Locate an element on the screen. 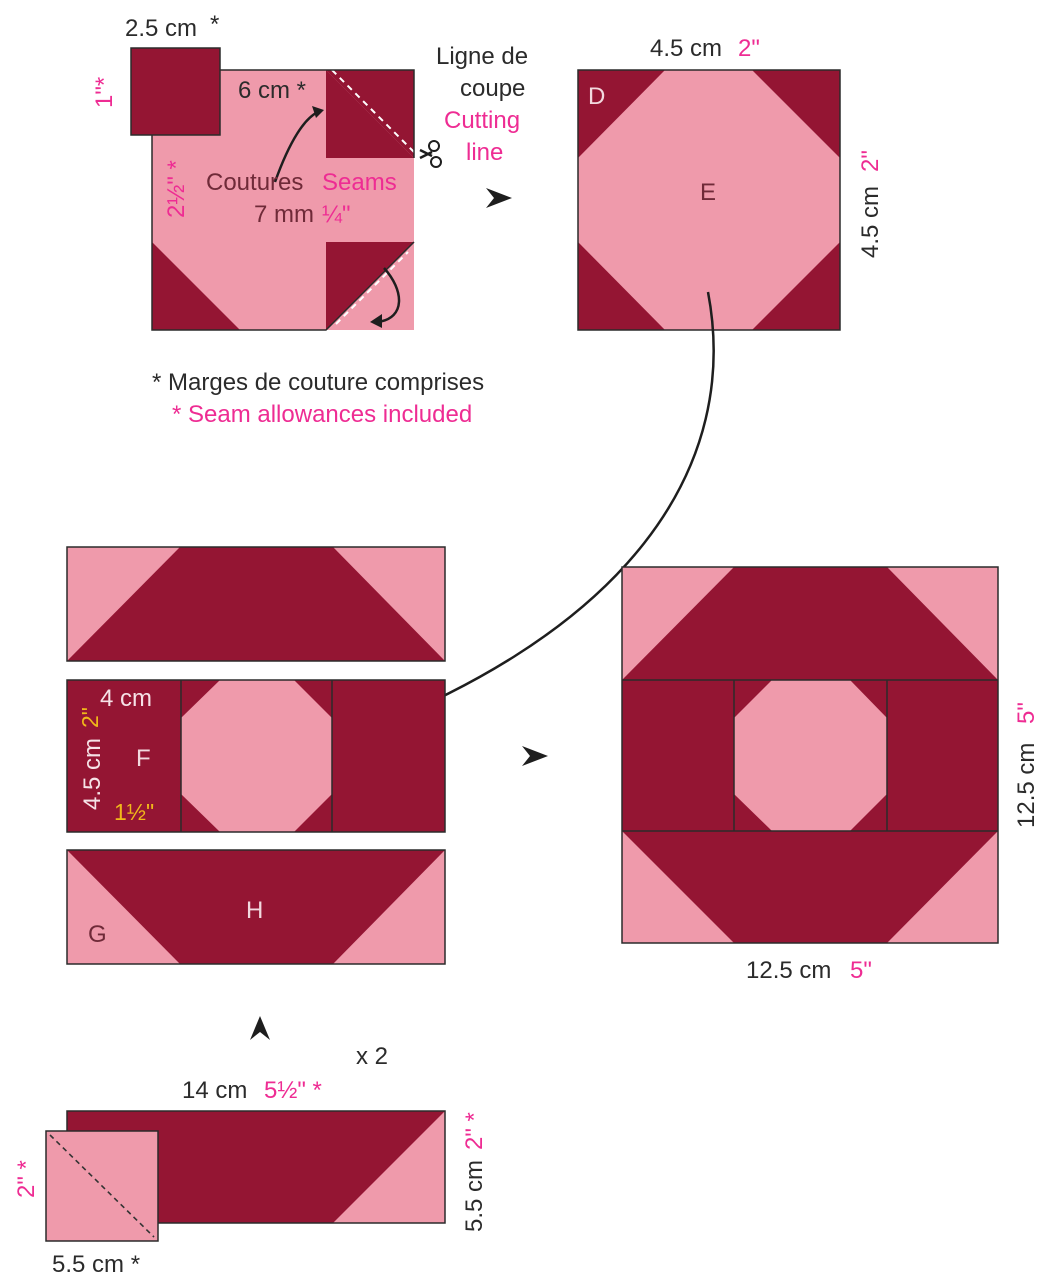 This screenshot has width=1041, height=1277. step4-block: 12.5 cm 5" 12.5 cm 5" is located at coordinates (830, 775).